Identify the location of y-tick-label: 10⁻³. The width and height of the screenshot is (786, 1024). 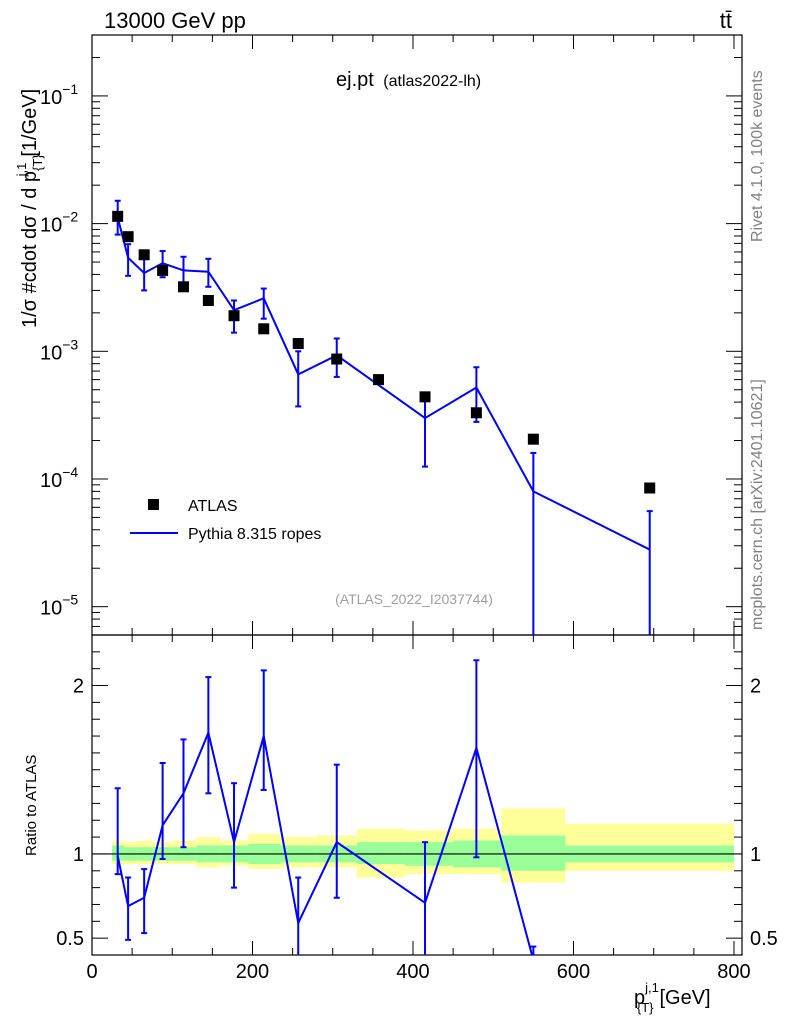
(59, 350).